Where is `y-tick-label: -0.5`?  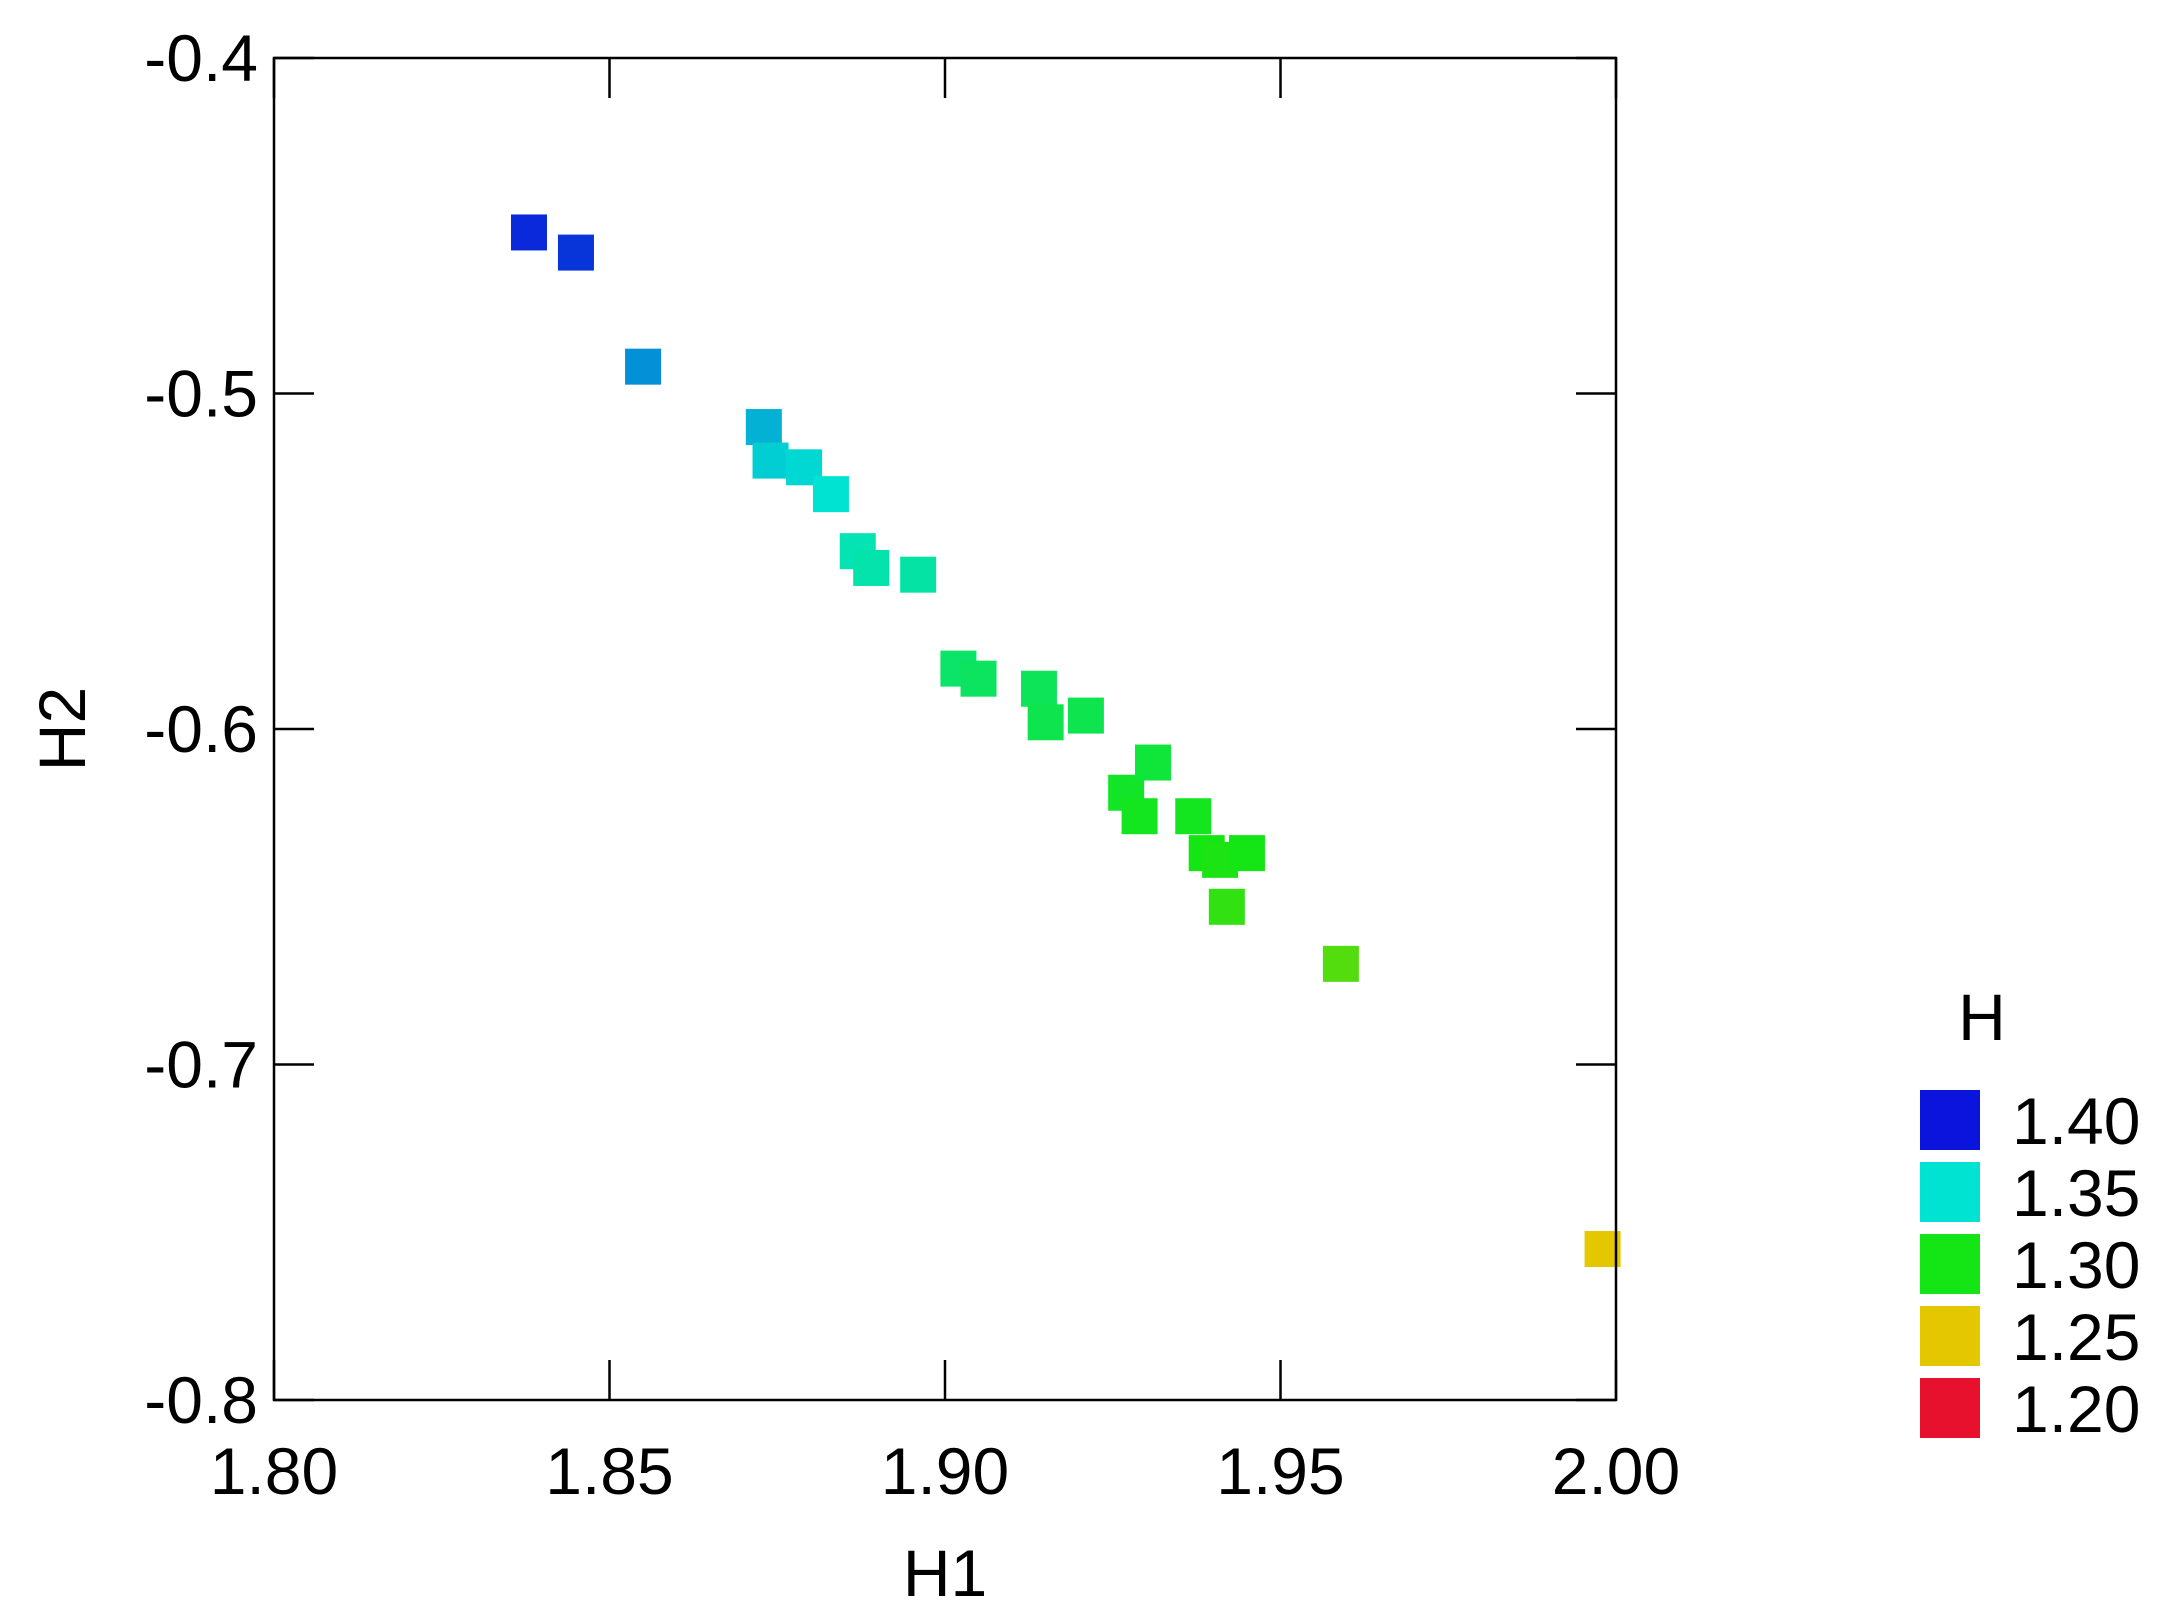
y-tick-label: -0.5 is located at coordinates (201, 394).